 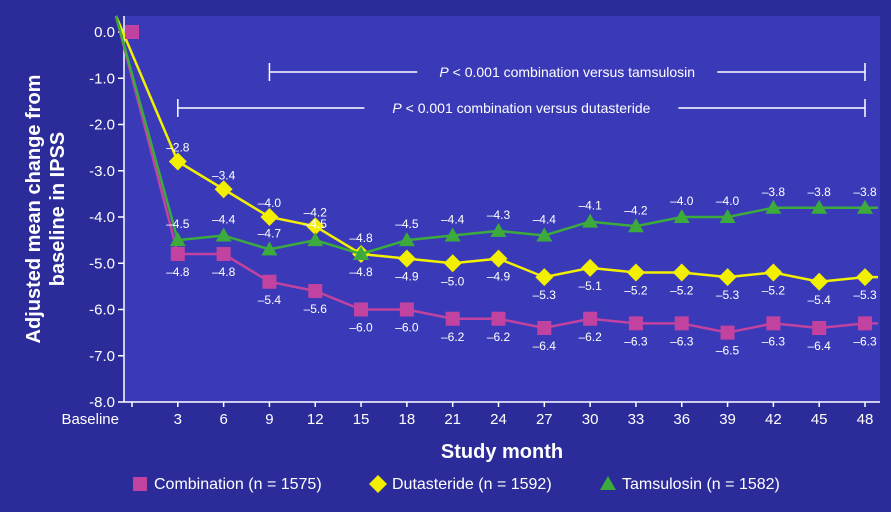 What do you see at coordinates (102, 125) in the screenshot?
I see `y-tick-label: -2.0` at bounding box center [102, 125].